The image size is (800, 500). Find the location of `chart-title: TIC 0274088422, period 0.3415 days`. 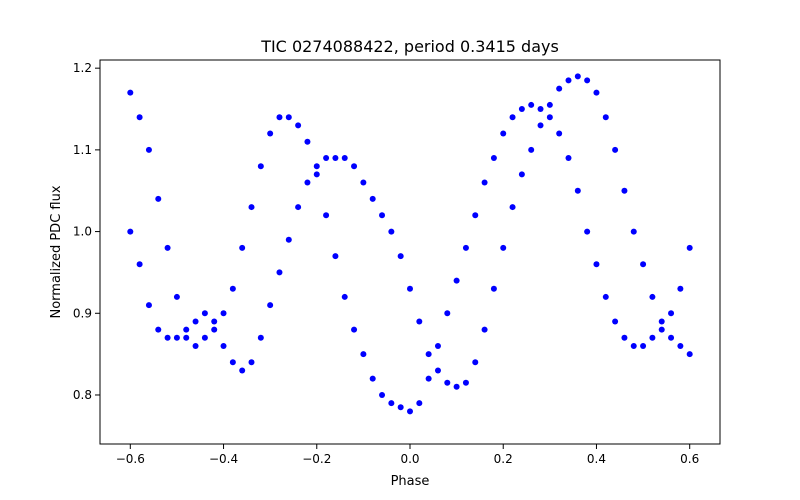

chart-title: TIC 0274088422, period 0.3415 days is located at coordinates (409, 46).